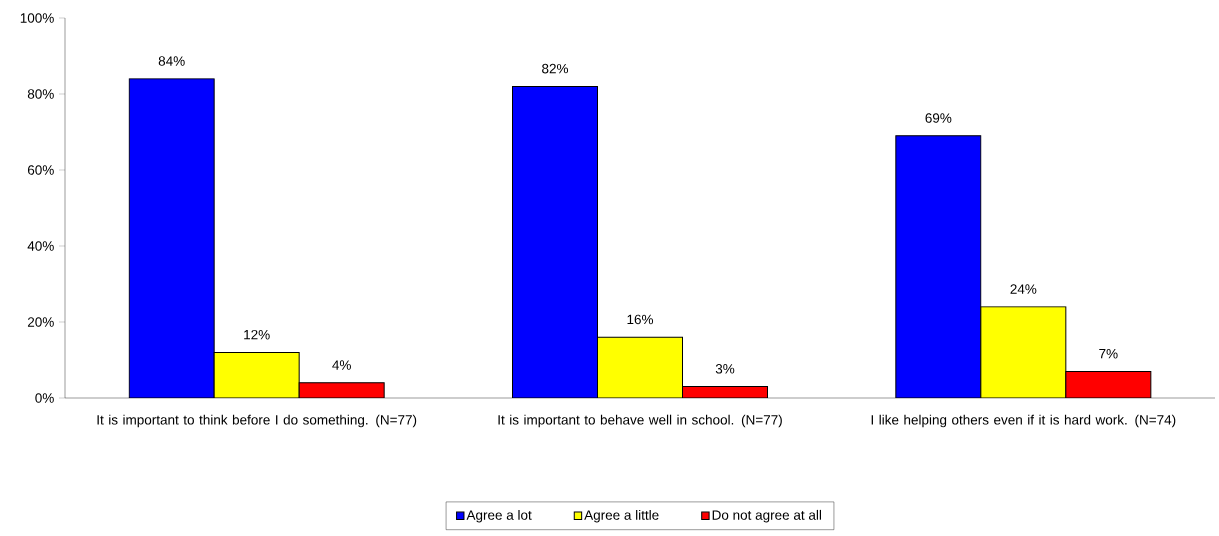 The height and width of the screenshot is (536, 1219). I want to click on data-label: 24%, so click(1023, 289).